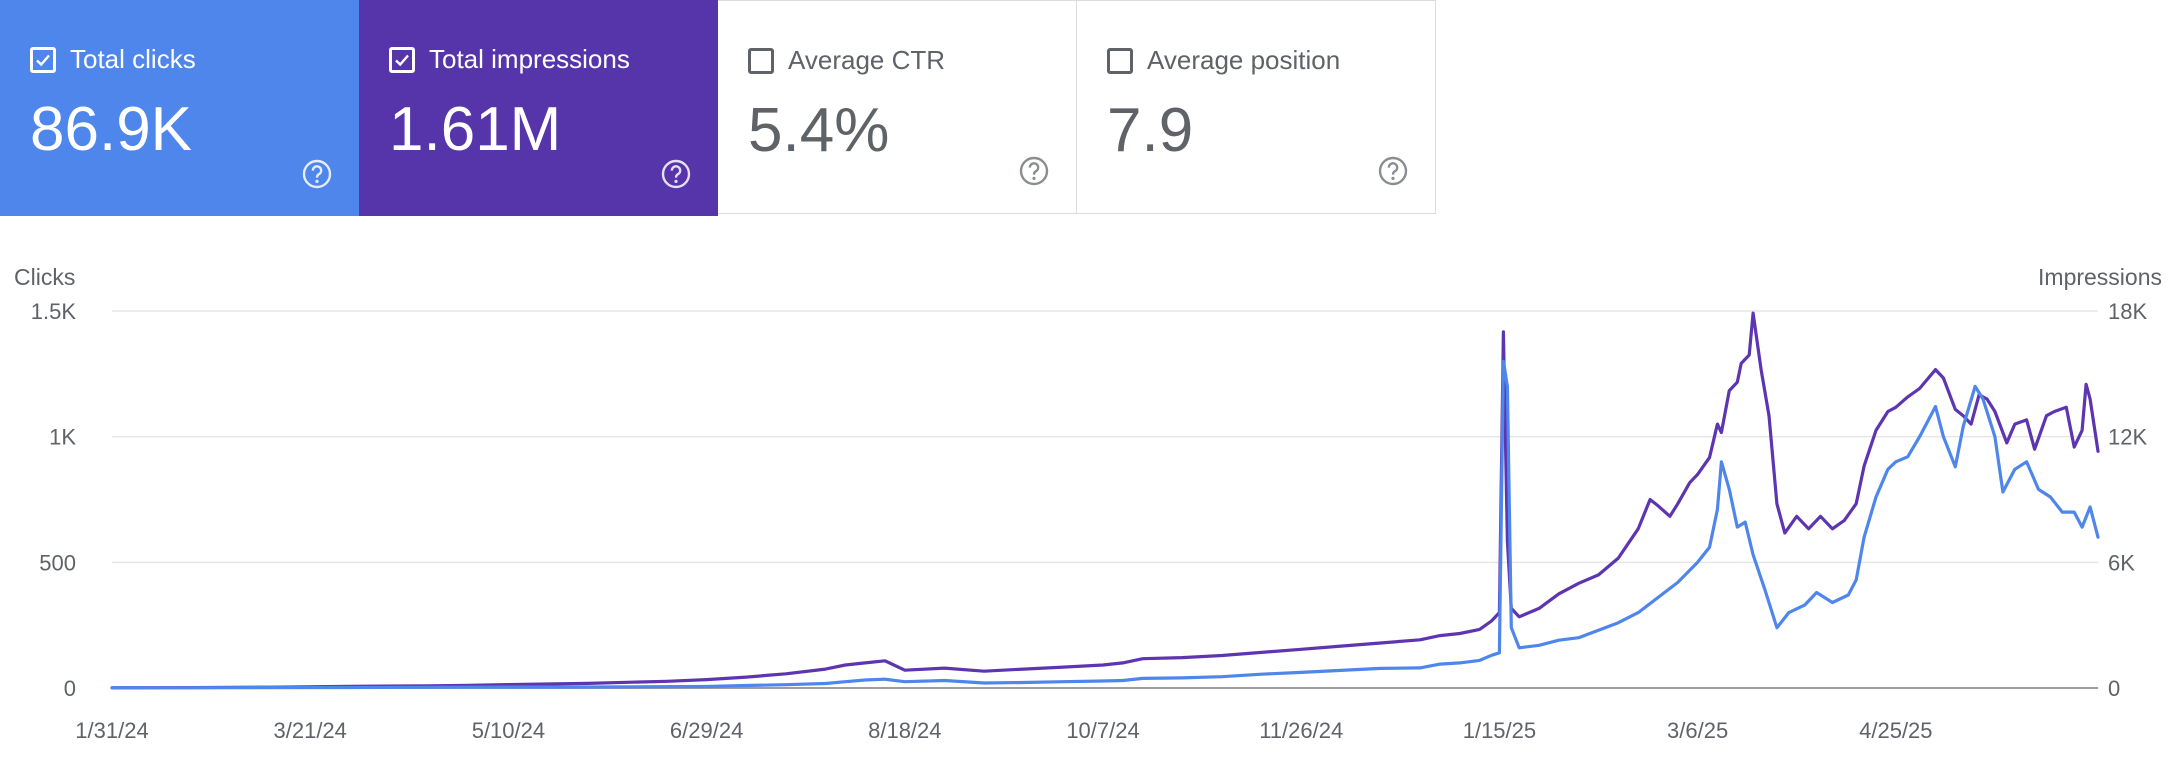  Describe the element at coordinates (111, 129) in the screenshot. I see `metric-value: 86.9K` at that location.